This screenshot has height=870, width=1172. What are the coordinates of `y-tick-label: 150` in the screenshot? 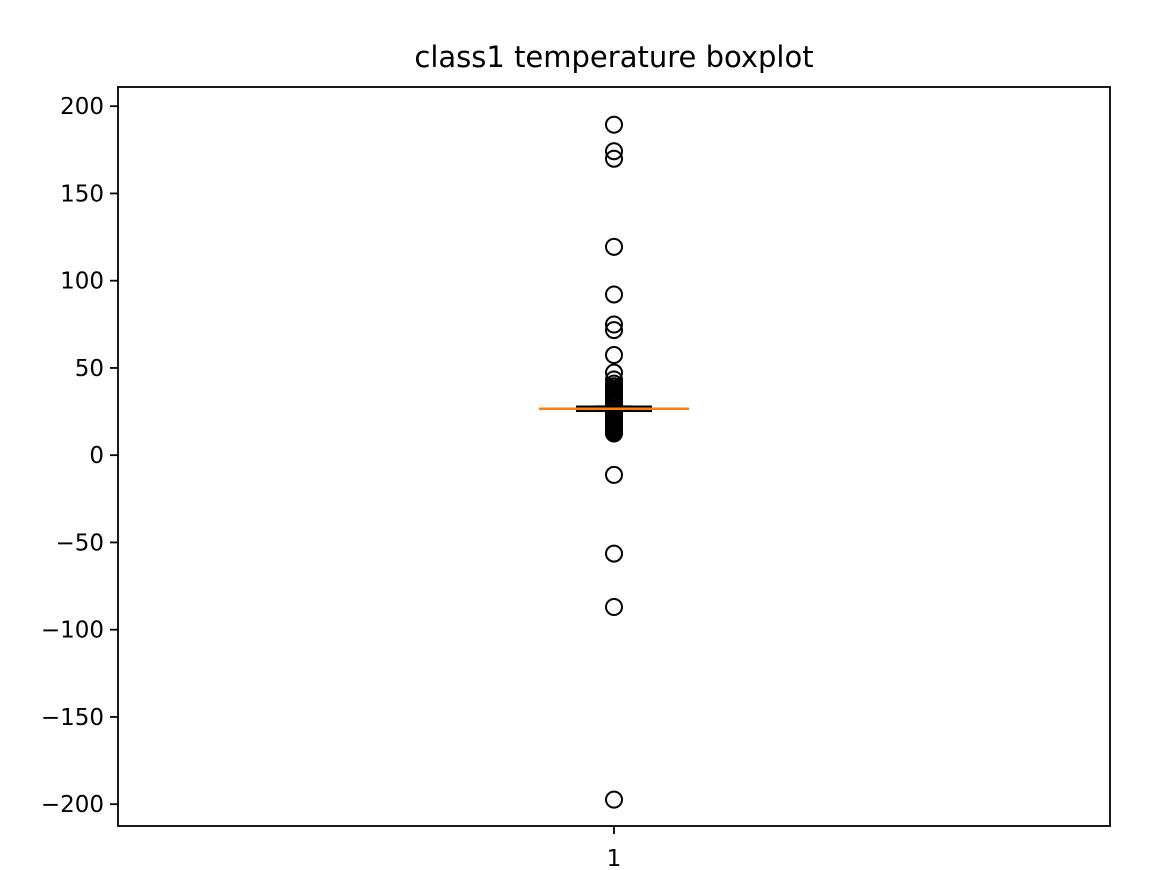 It's located at (82, 194).